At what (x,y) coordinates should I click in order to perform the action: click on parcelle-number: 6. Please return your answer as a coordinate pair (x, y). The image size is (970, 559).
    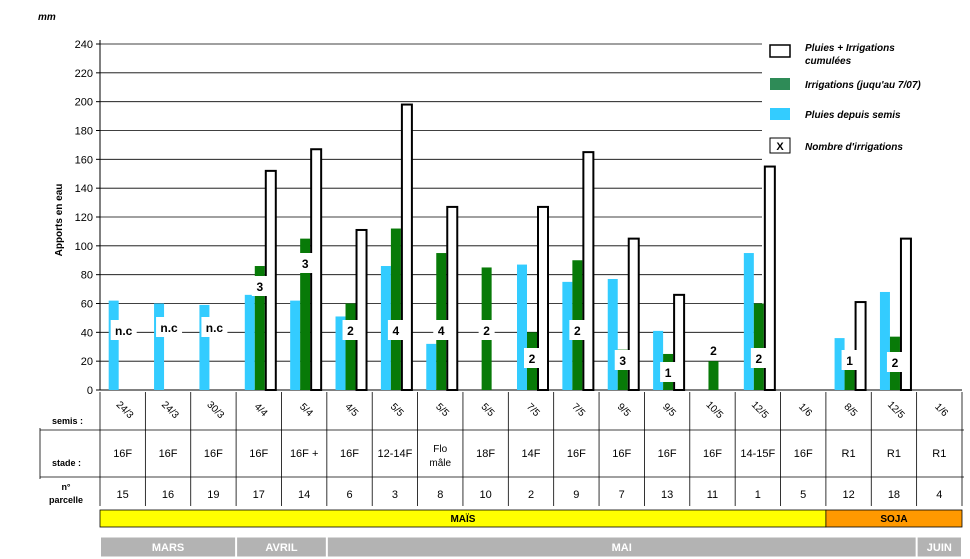
    Looking at the image, I should click on (349, 495).